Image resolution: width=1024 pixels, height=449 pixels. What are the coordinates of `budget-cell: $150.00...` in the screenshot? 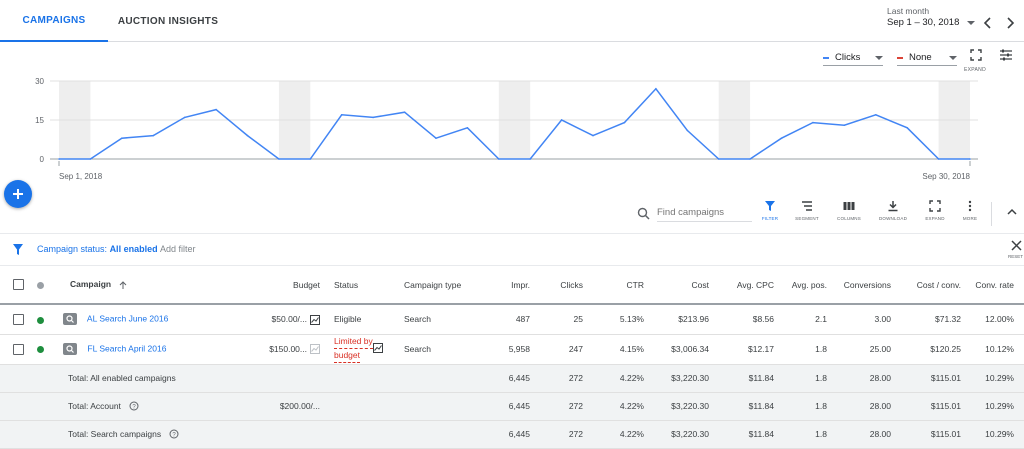 It's located at (290, 349).